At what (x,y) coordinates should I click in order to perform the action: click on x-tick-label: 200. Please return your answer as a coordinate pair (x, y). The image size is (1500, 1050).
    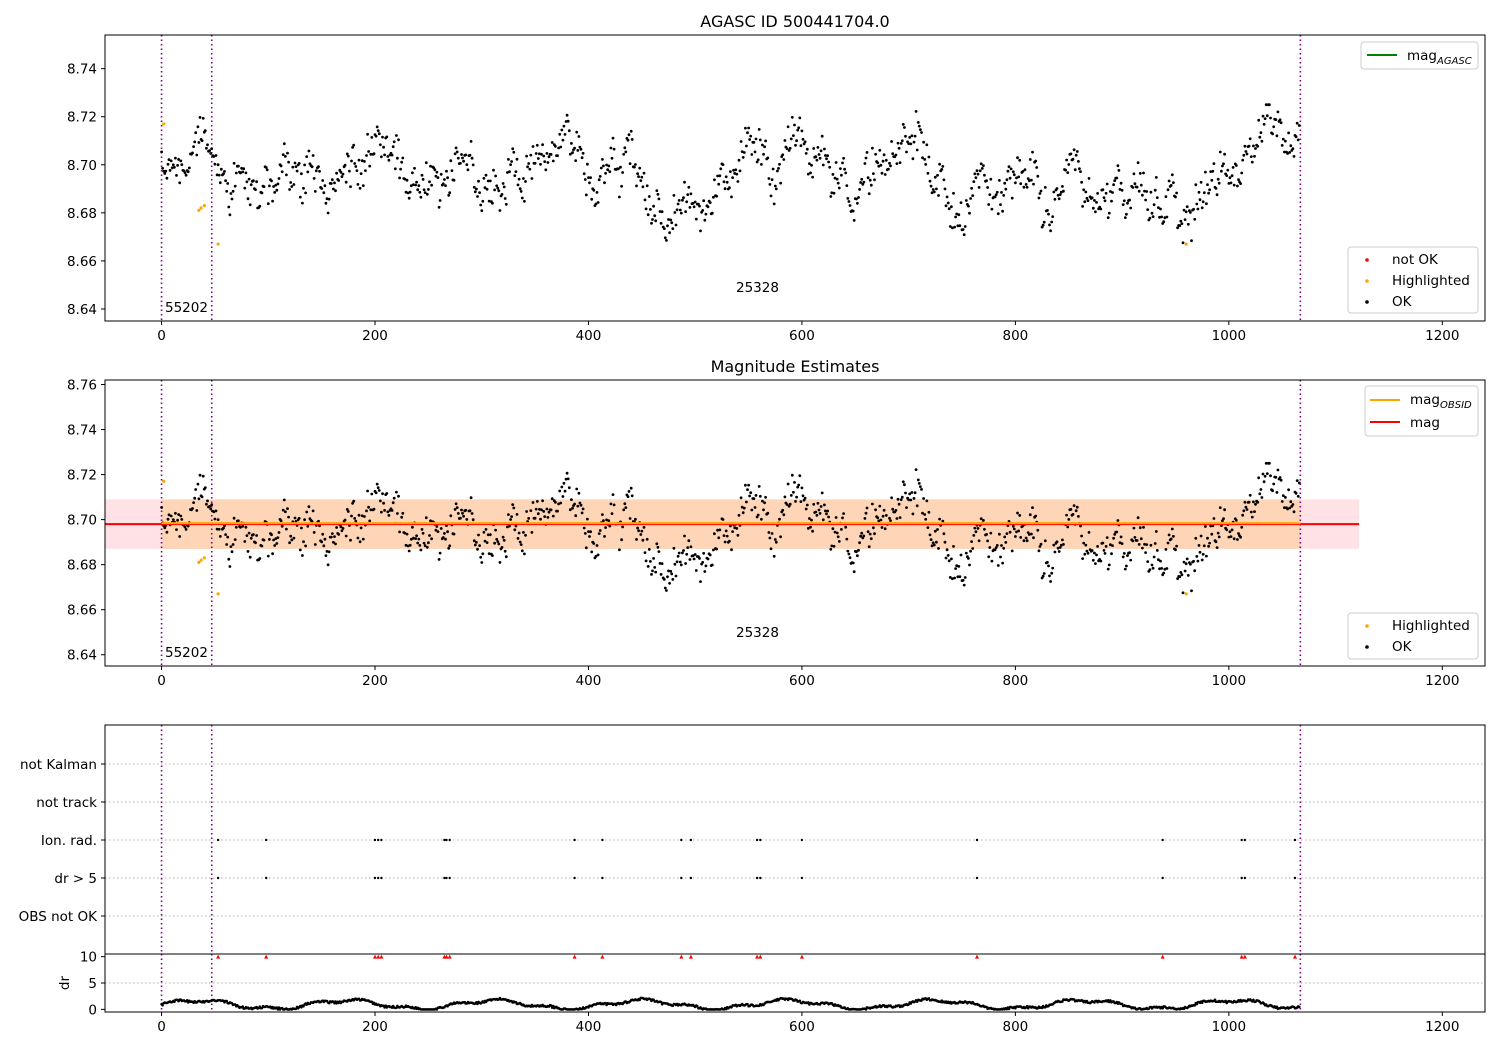
    Looking at the image, I should click on (375, 1027).